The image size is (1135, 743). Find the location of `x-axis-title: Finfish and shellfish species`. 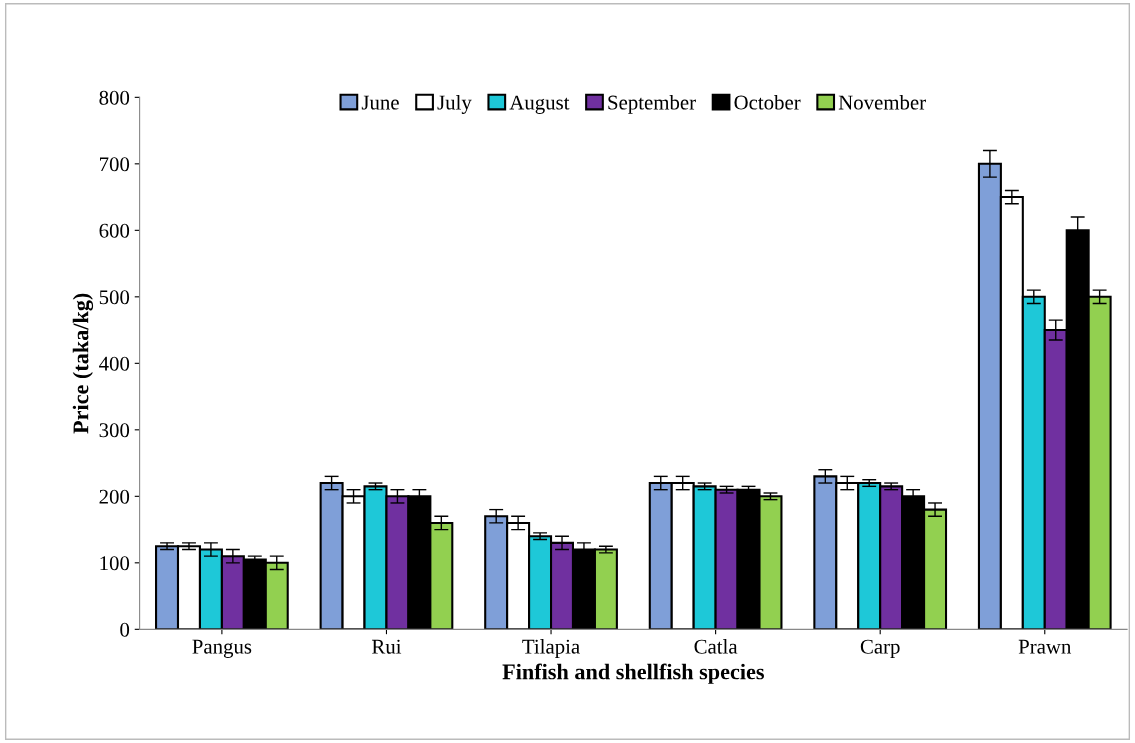

x-axis-title: Finfish and shellfish species is located at coordinates (633, 673).